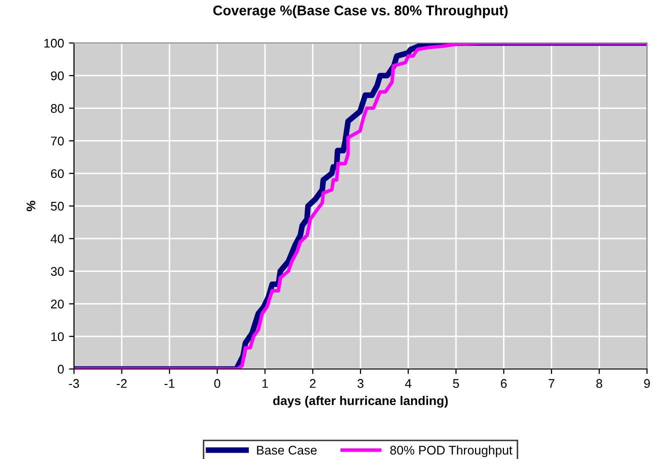 Image resolution: width=663 pixels, height=459 pixels. Describe the element at coordinates (54, 43) in the screenshot. I see `y-tick-label: 100` at that location.